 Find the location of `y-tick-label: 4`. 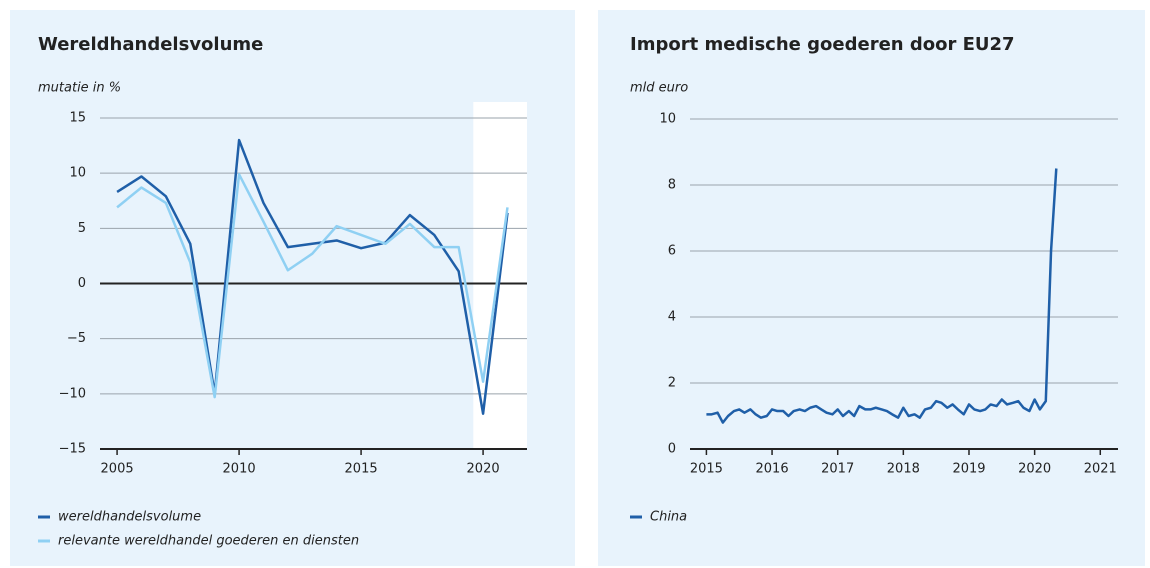

y-tick-label: 4 is located at coordinates (672, 317).